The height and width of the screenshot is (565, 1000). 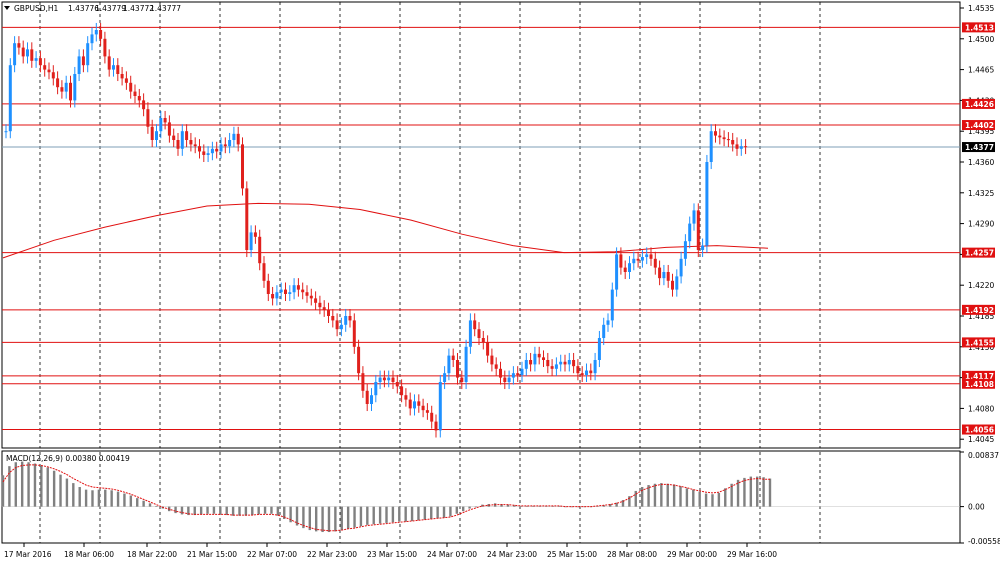 I want to click on level-badge-label: 1.4402, so click(x=979, y=125).